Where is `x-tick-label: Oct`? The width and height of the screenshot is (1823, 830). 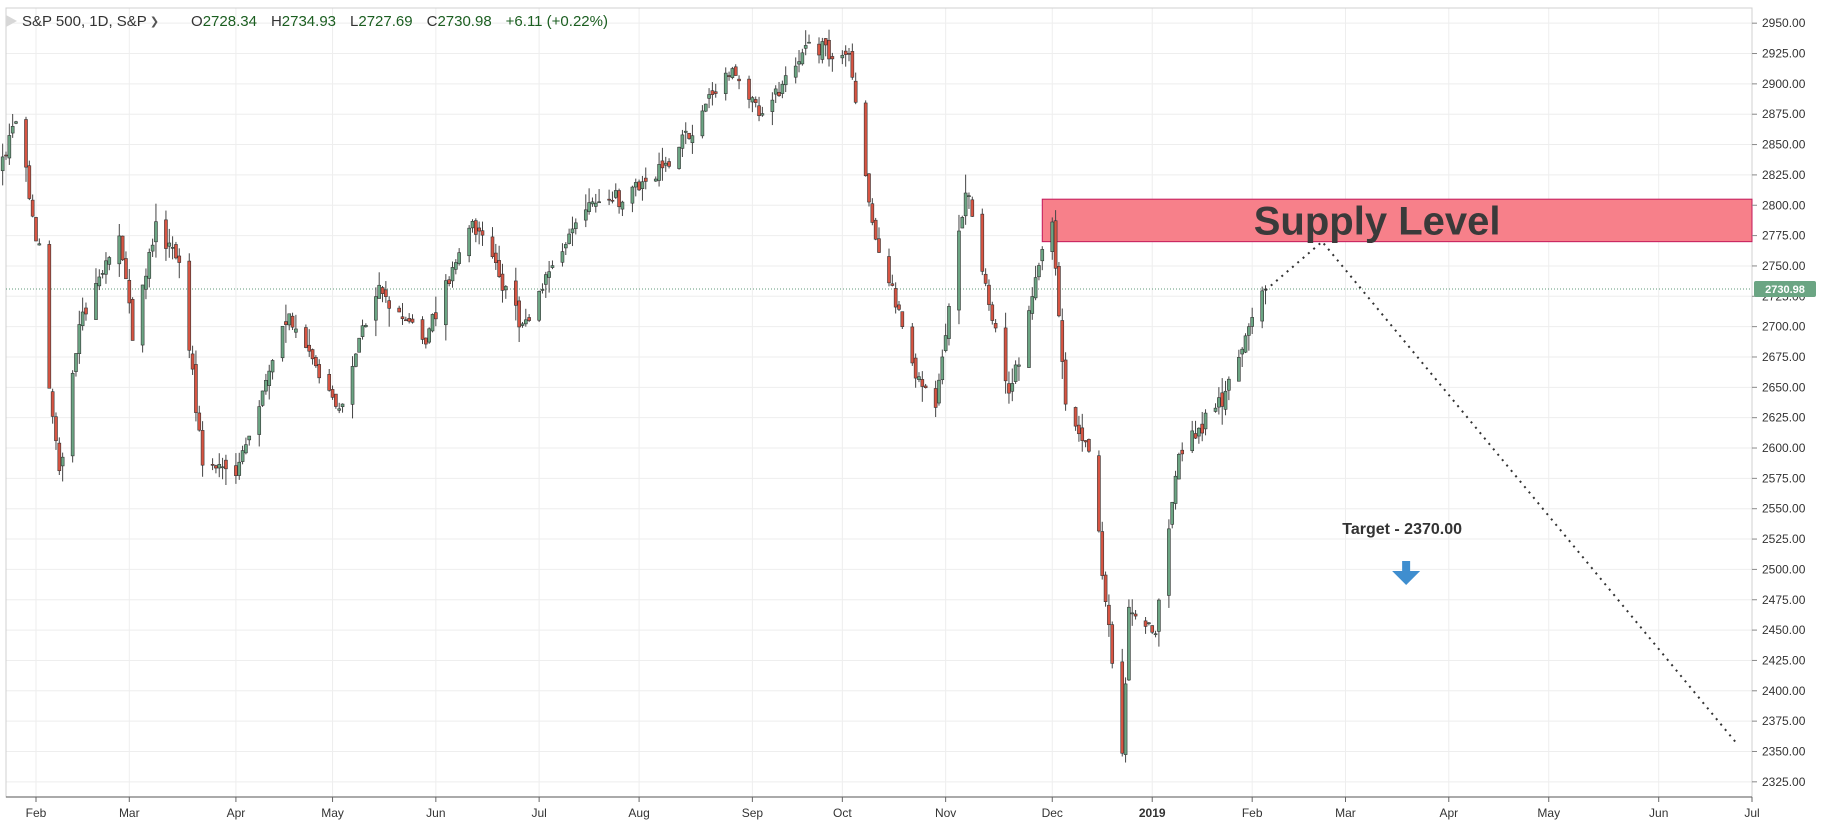 x-tick-label: Oct is located at coordinates (842, 813).